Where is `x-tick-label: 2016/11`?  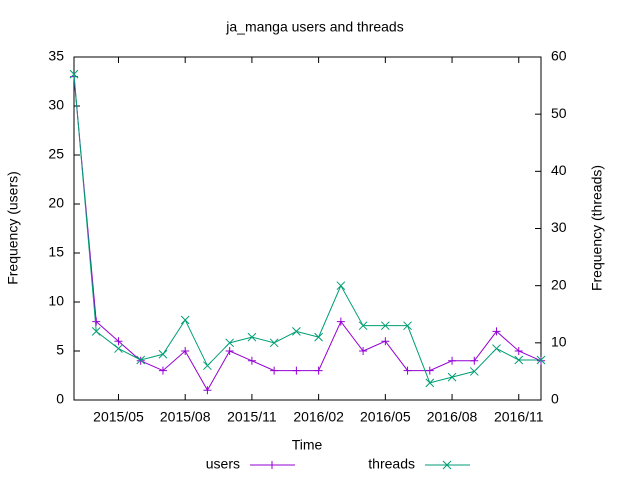
x-tick-label: 2016/11 is located at coordinates (519, 417).